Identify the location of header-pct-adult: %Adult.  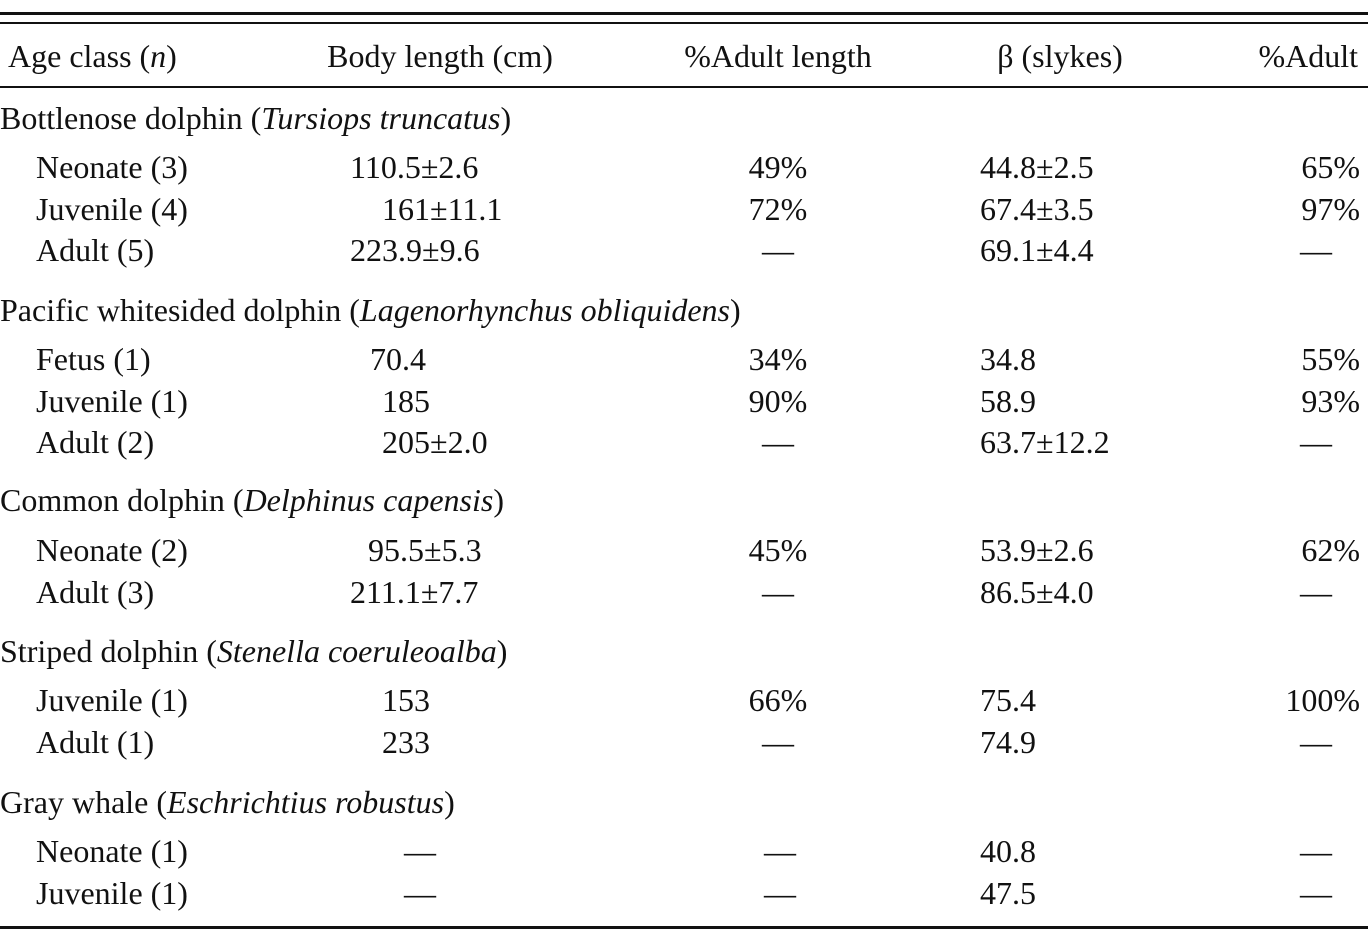
(1308, 56).